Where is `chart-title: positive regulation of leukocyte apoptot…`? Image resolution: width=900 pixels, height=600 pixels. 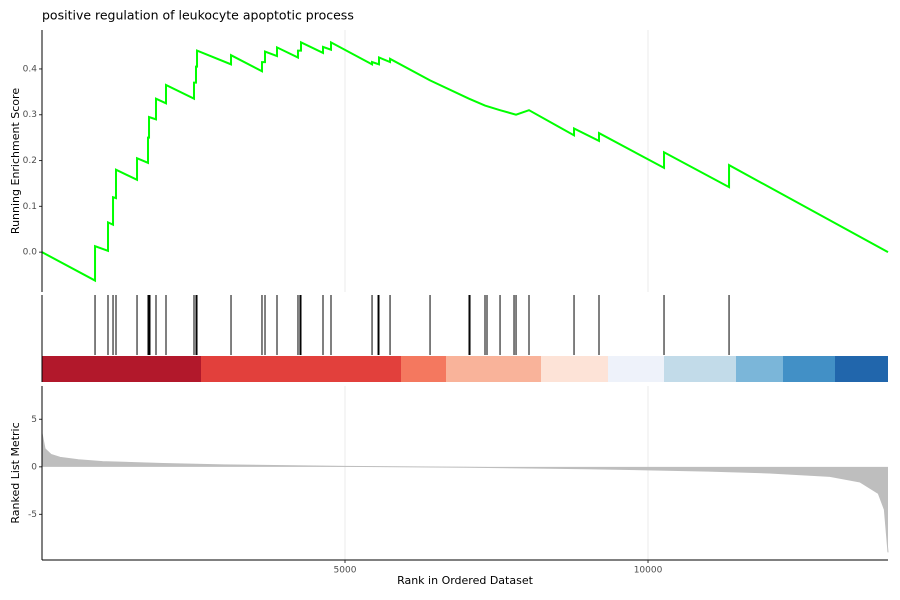 chart-title: positive regulation of leukocyte apoptot… is located at coordinates (198, 15).